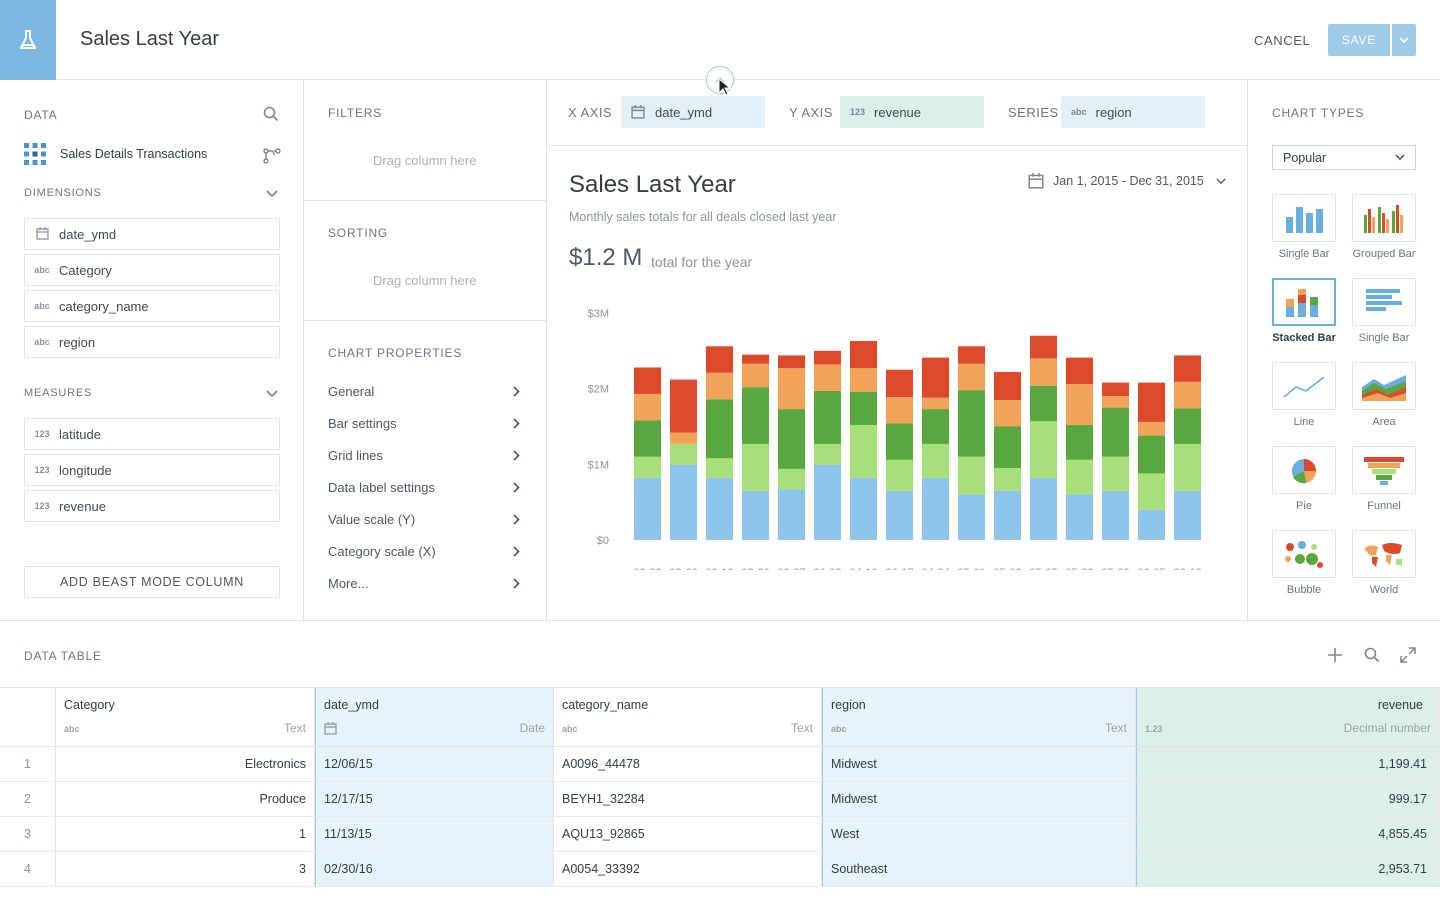 The width and height of the screenshot is (1440, 900). I want to click on flask-icon, so click(28, 40).